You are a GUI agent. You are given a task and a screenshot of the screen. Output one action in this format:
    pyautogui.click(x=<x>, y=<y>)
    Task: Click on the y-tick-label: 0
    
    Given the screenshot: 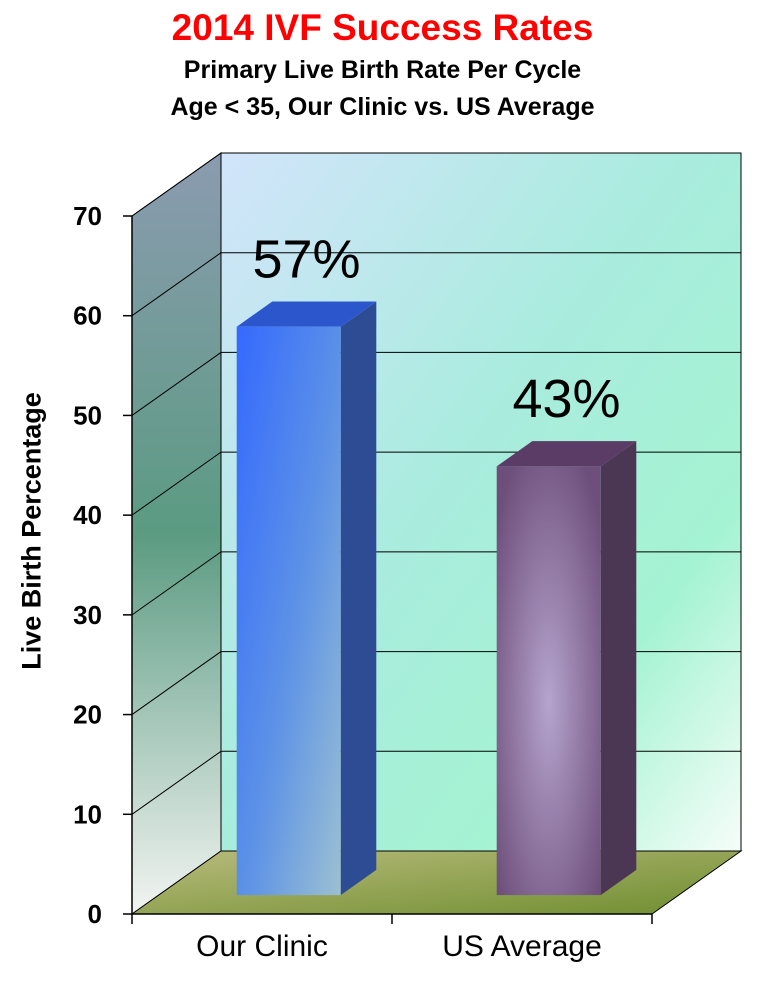 What is the action you would take?
    pyautogui.click(x=95, y=914)
    